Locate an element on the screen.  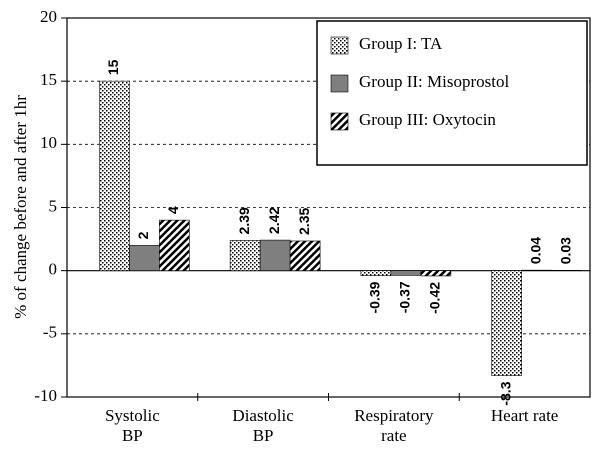
x-tick-label: Respiratory rate is located at coordinates (394, 425).